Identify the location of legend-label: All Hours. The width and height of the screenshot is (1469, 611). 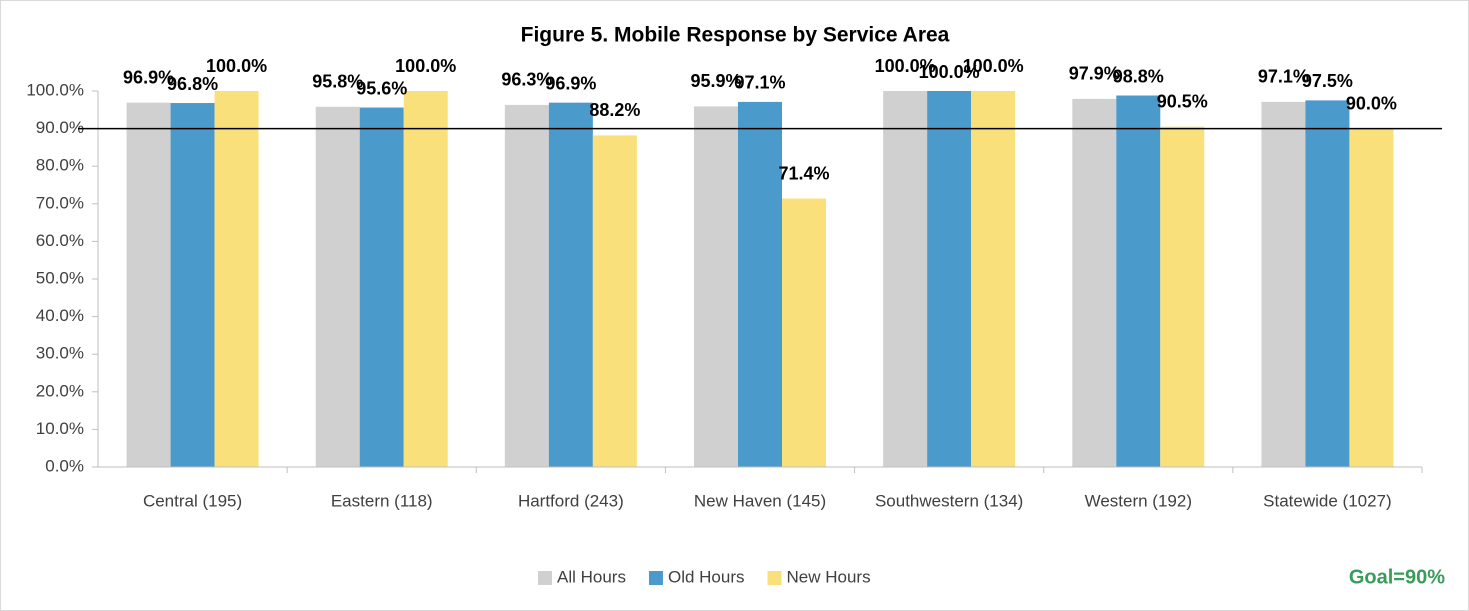
(591, 576).